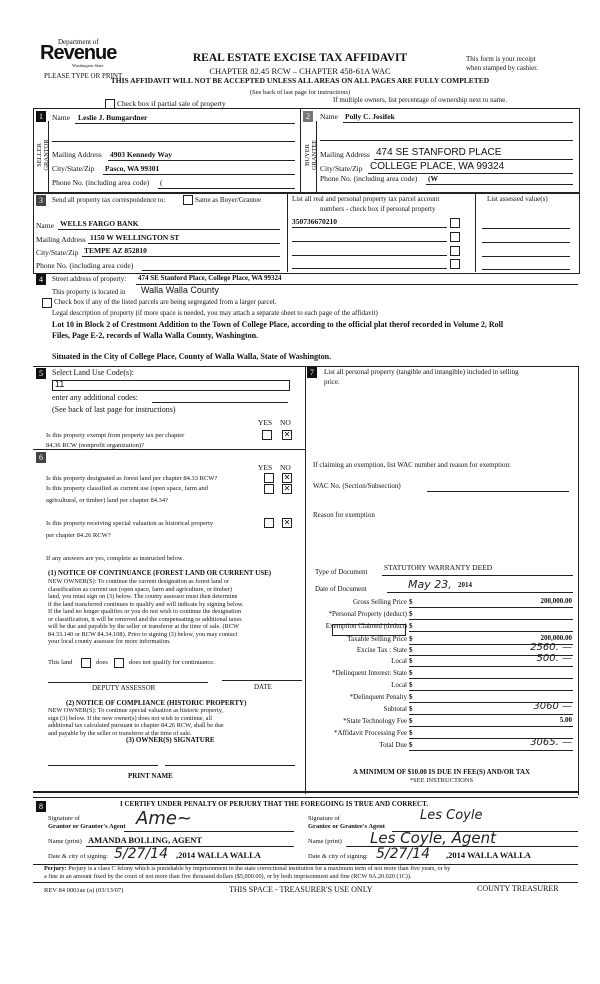 This screenshot has height=984, width=600. What do you see at coordinates (438, 567) in the screenshot?
I see `doc-type: STATUTORY WARRANTY DEED` at bounding box center [438, 567].